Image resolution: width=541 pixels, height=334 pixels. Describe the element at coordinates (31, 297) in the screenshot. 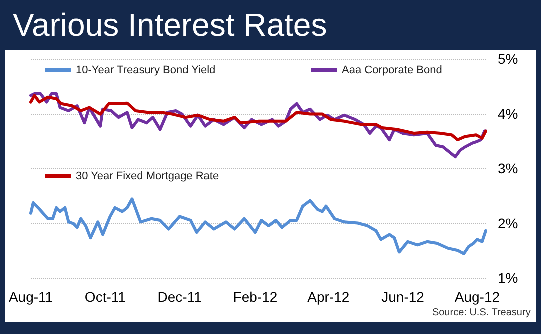

I see `x-tick-label: Aug-11` at that location.